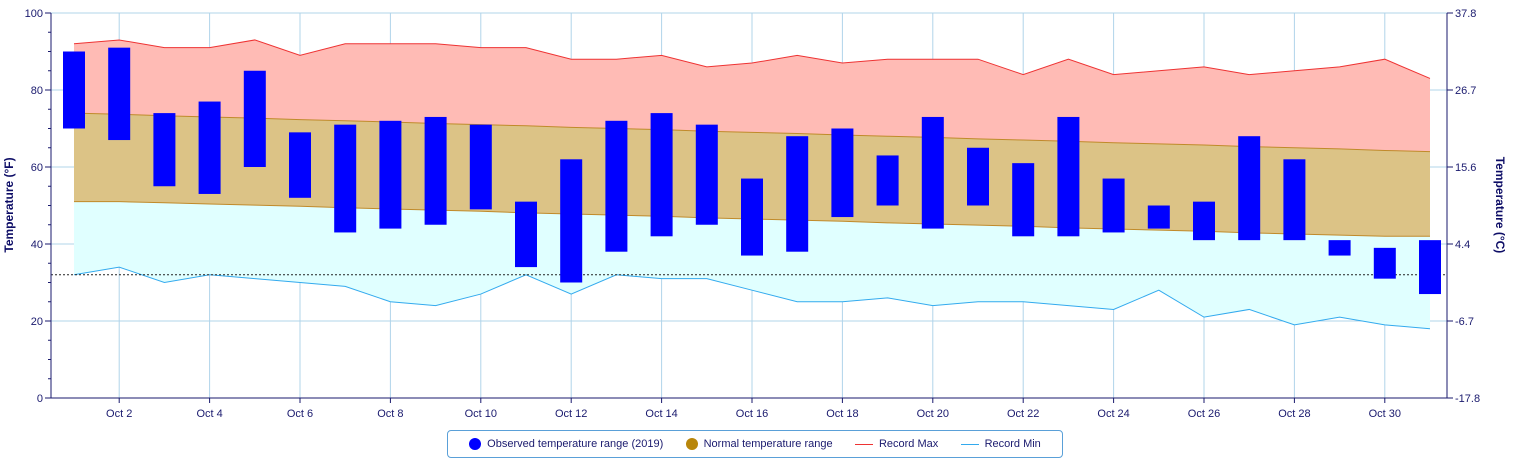 This screenshot has width=1513, height=464. What do you see at coordinates (1465, 168) in the screenshot?
I see `y-tick-label-right: 15.6` at bounding box center [1465, 168].